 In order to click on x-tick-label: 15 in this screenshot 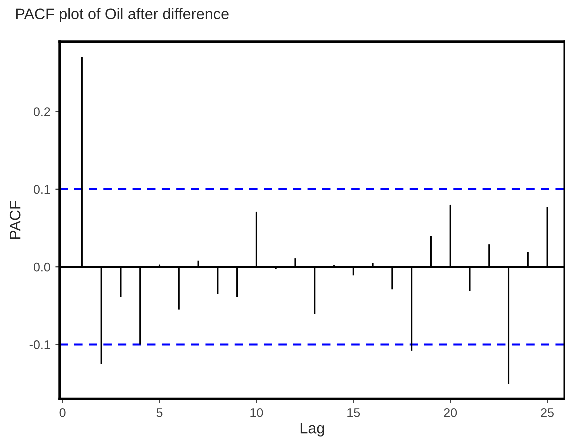, I will do `click(354, 413)`.